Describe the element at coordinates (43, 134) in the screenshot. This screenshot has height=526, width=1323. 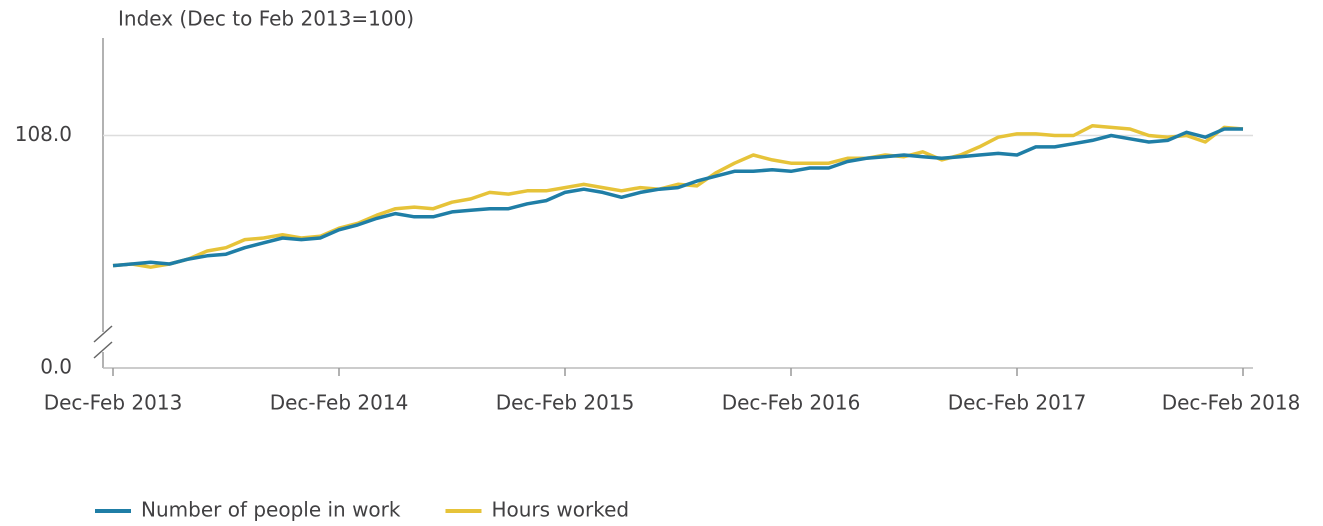
I see `y-tick-label: 108.0` at that location.